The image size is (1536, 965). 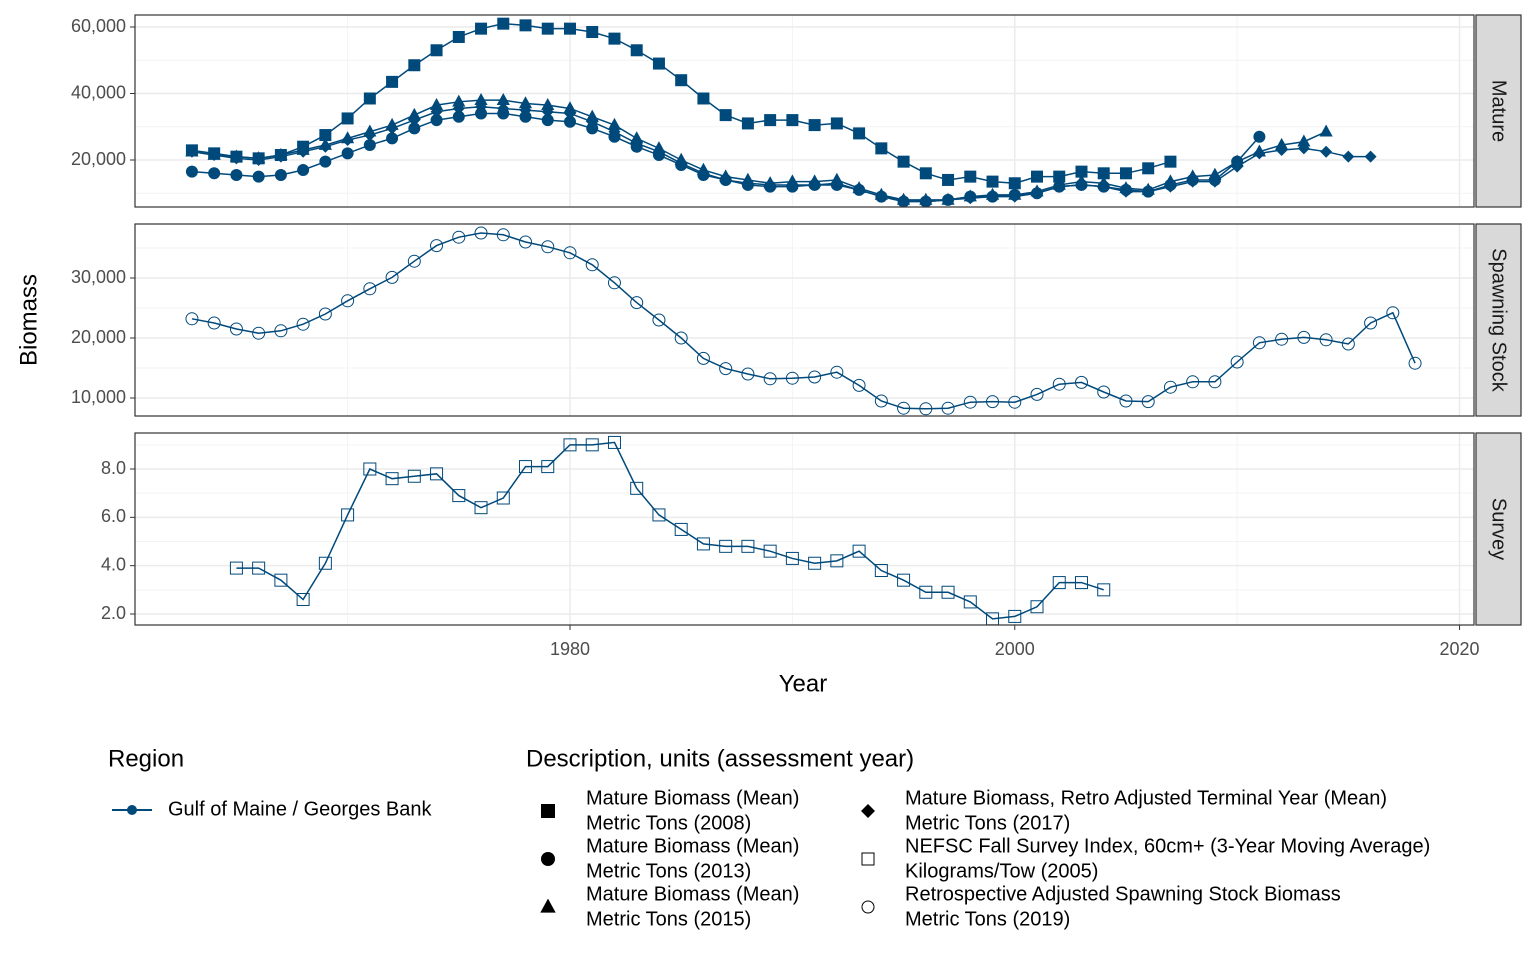 I want to click on legend-label: Mature Biomass (Mean), so click(x=692, y=798).